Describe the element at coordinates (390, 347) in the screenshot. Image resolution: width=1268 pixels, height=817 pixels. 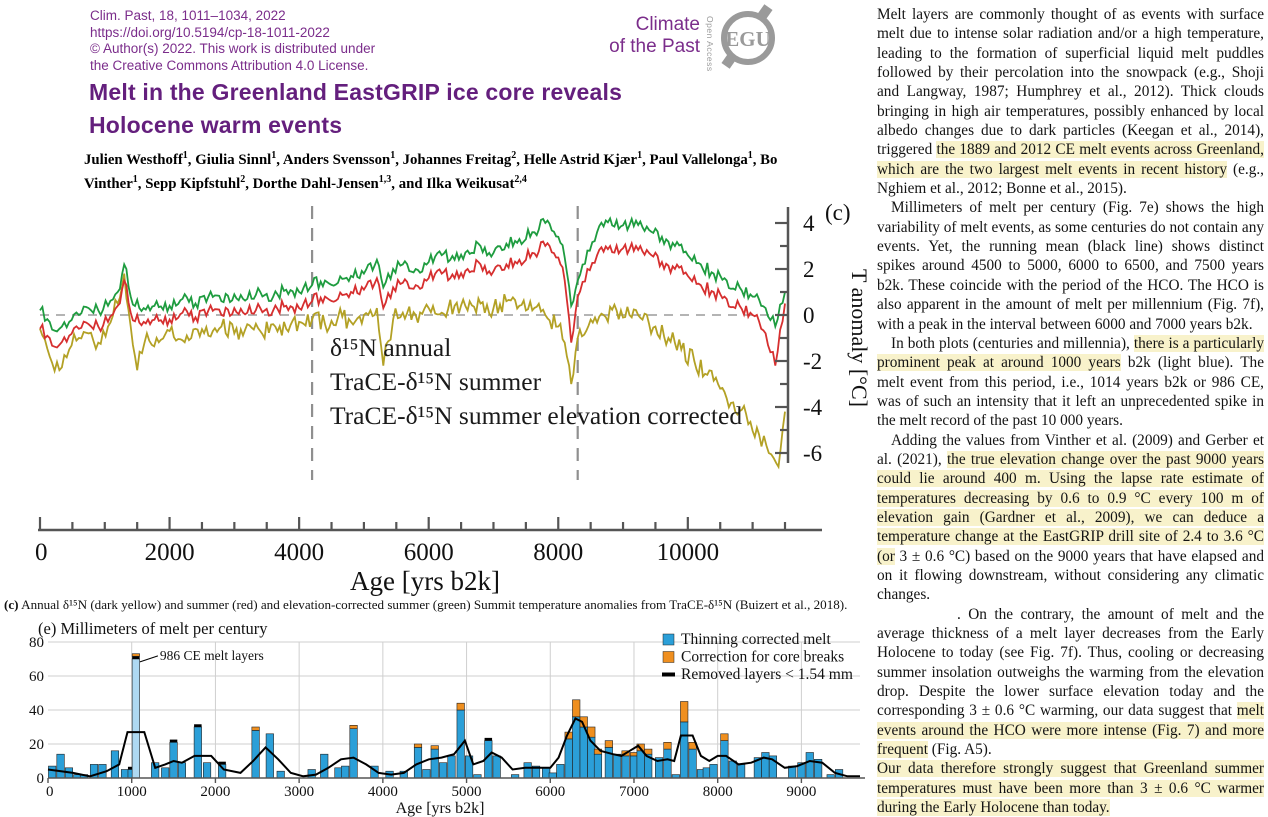
I see `legend-entry: δ¹⁵N annual` at that location.